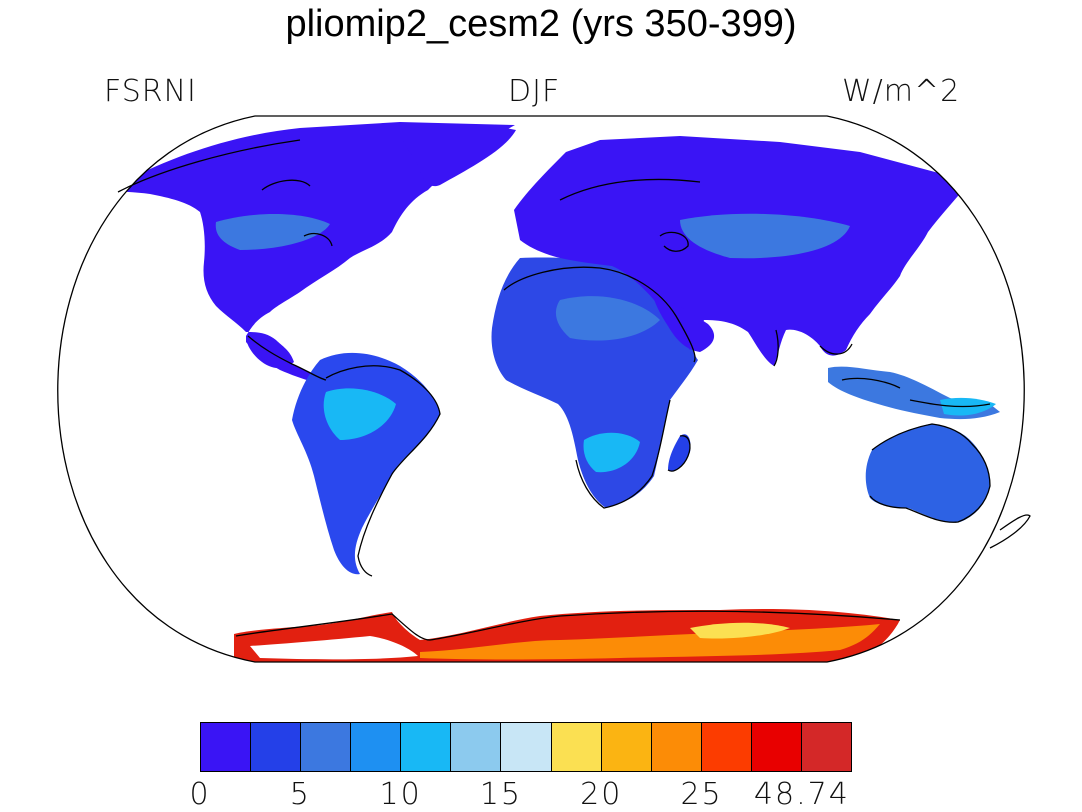 The image size is (1082, 812). What do you see at coordinates (801, 794) in the screenshot?
I see `colorbar-tick-label: 48.74` at bounding box center [801, 794].